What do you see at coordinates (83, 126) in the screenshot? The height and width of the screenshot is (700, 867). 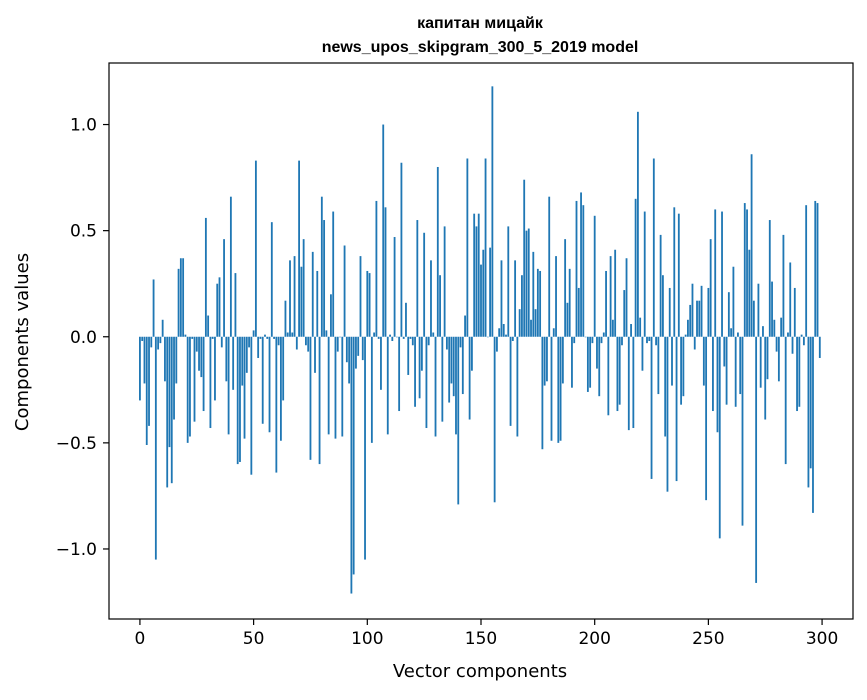 I see `y-tick-label: 1.0` at bounding box center [83, 126].